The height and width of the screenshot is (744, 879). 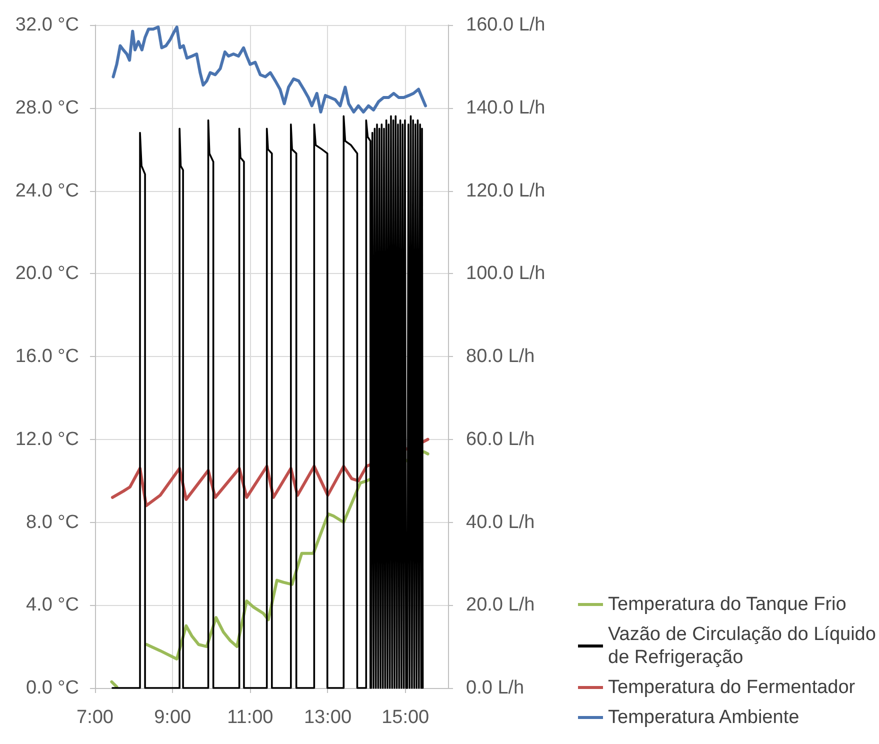 What do you see at coordinates (250, 717) in the screenshot?
I see `x-tick-label: 11:00` at bounding box center [250, 717].